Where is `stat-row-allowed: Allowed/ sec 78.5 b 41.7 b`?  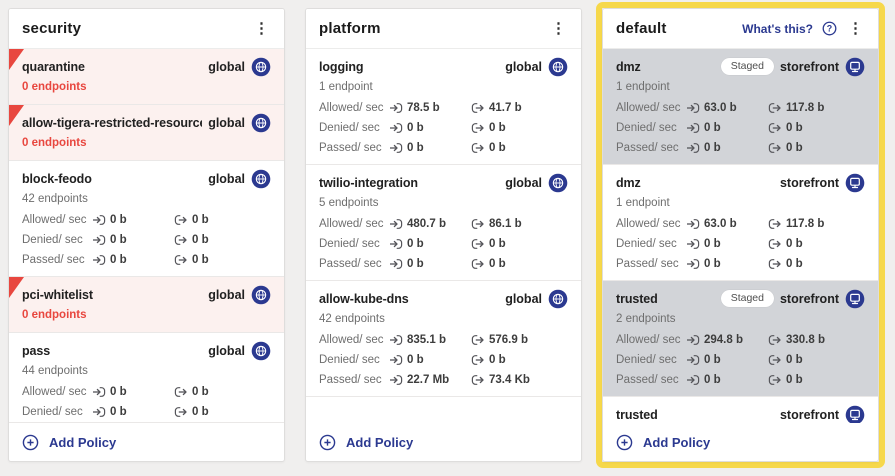 stat-row-allowed: Allowed/ sec 78.5 b 41.7 b is located at coordinates (443, 108).